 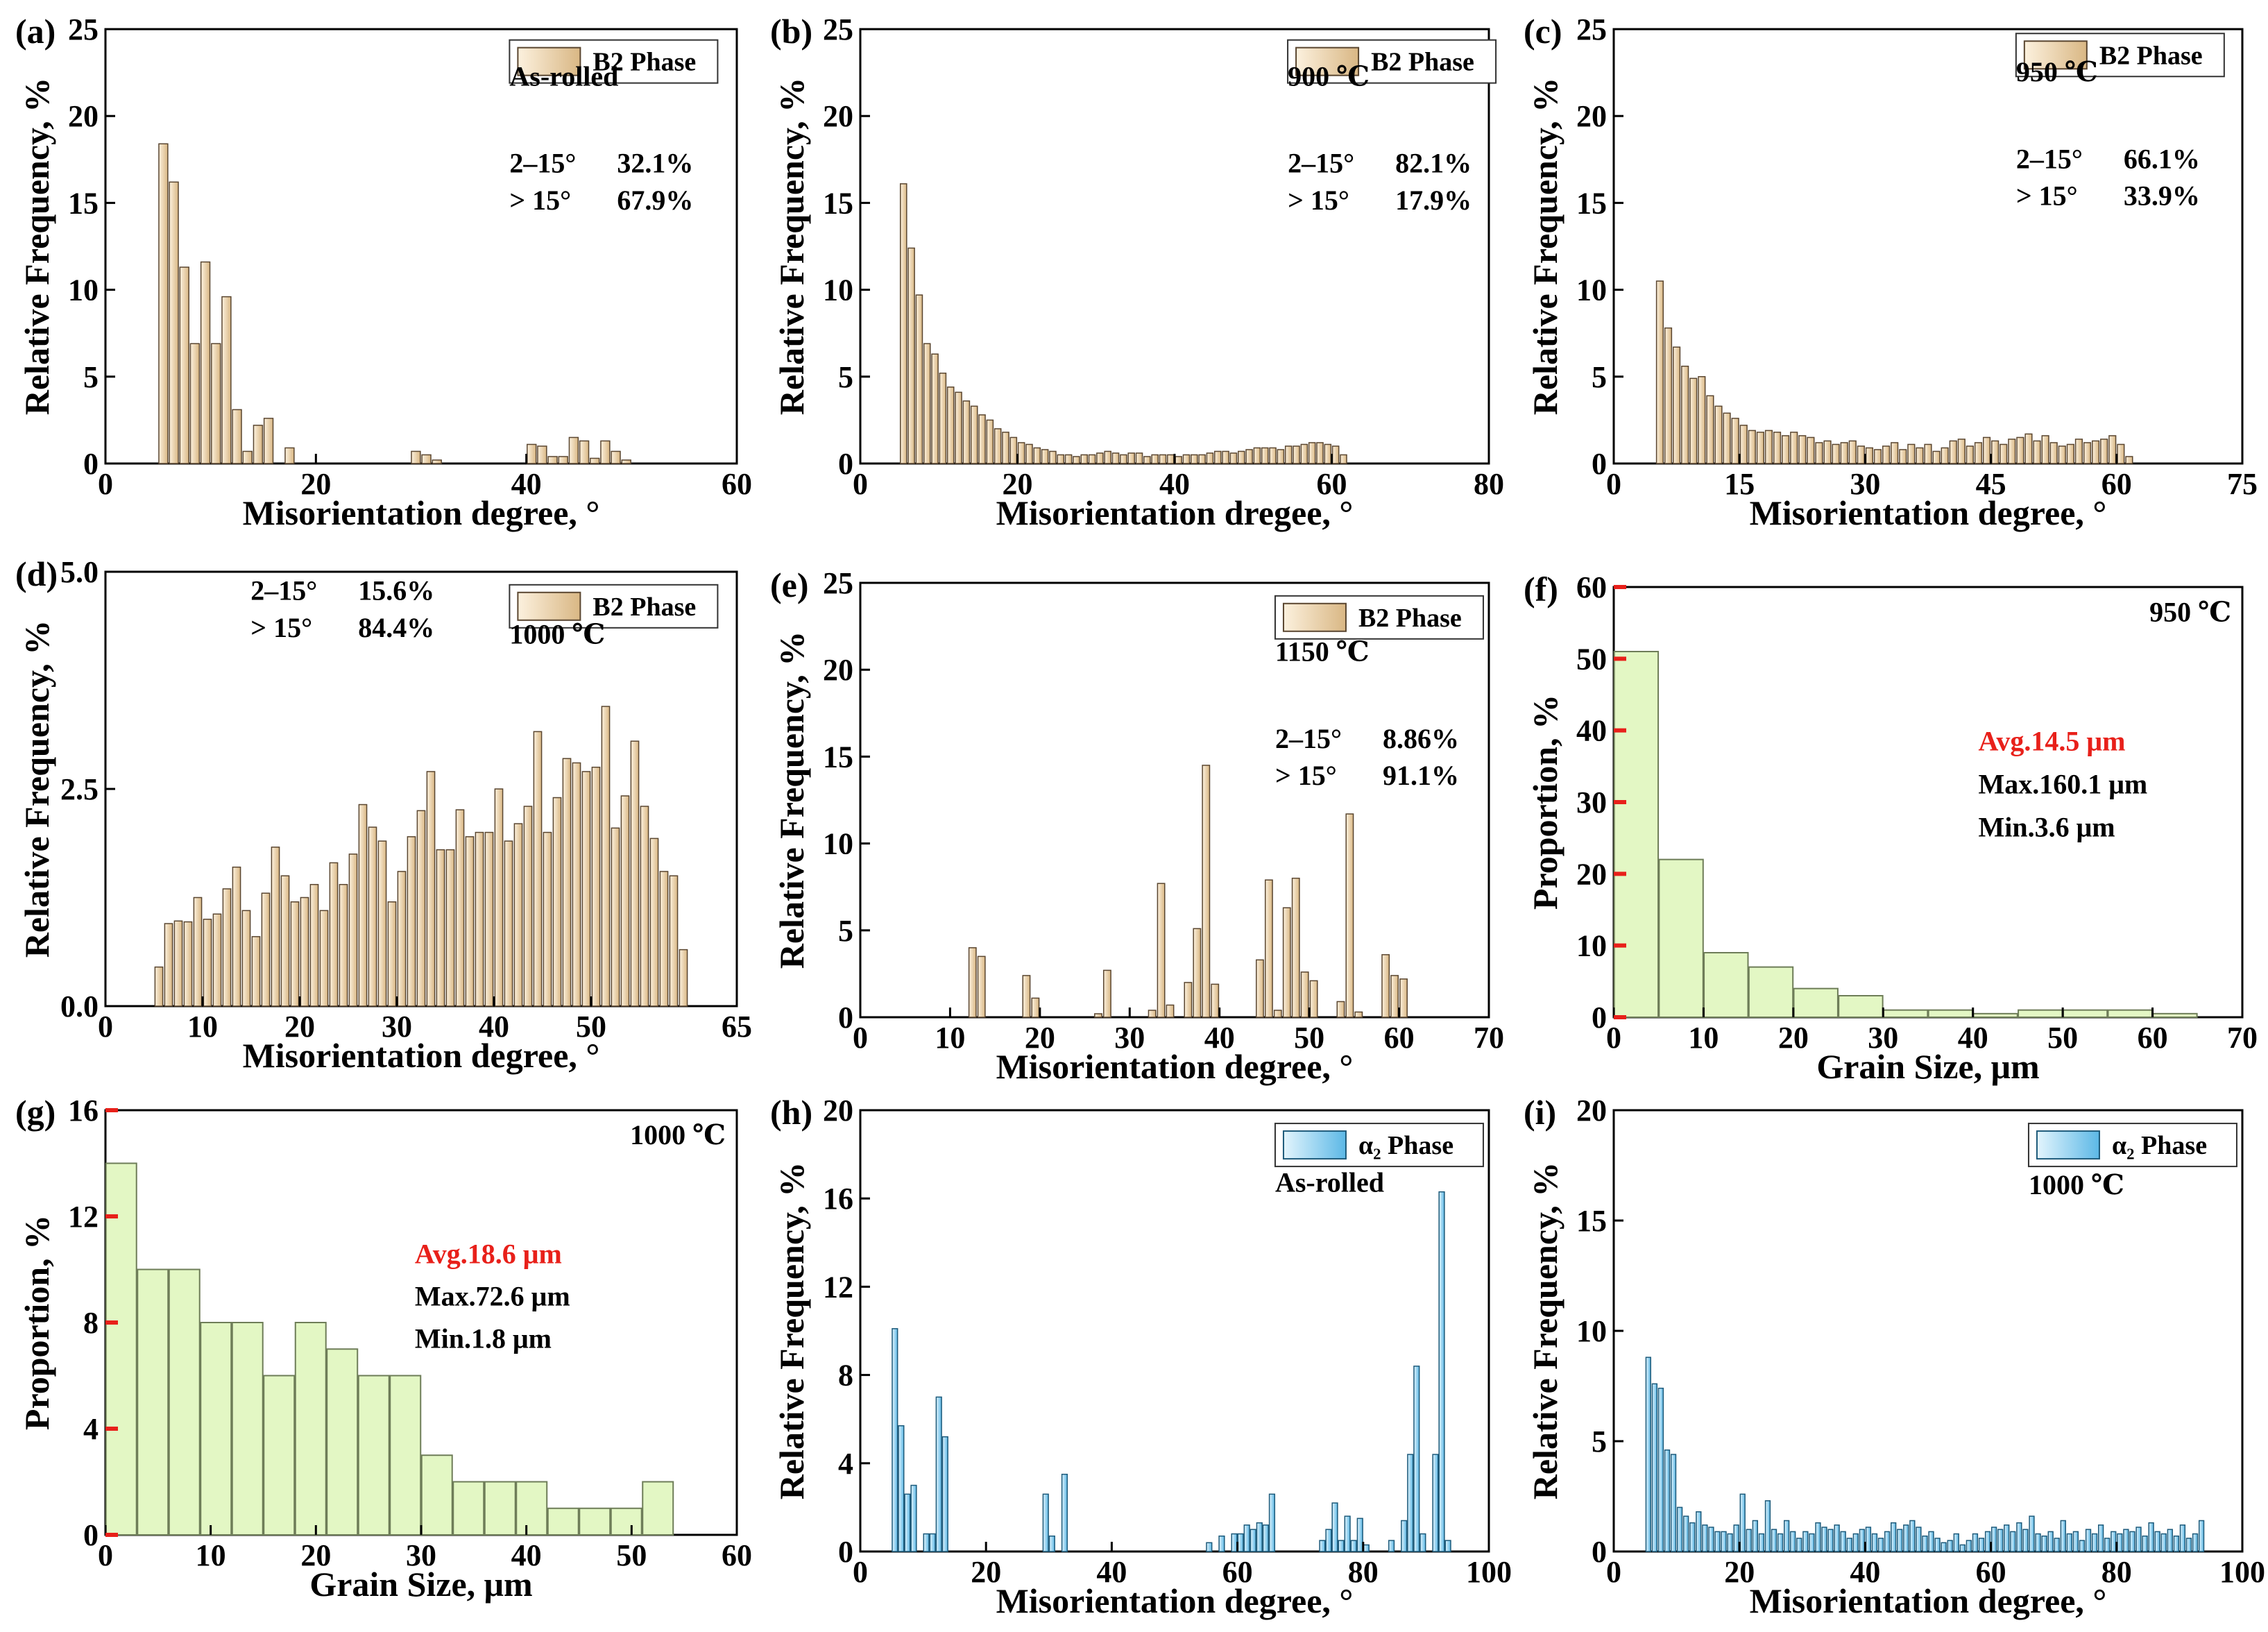 What do you see at coordinates (1309, 1038) in the screenshot?
I see `x-tick-label: 50` at bounding box center [1309, 1038].